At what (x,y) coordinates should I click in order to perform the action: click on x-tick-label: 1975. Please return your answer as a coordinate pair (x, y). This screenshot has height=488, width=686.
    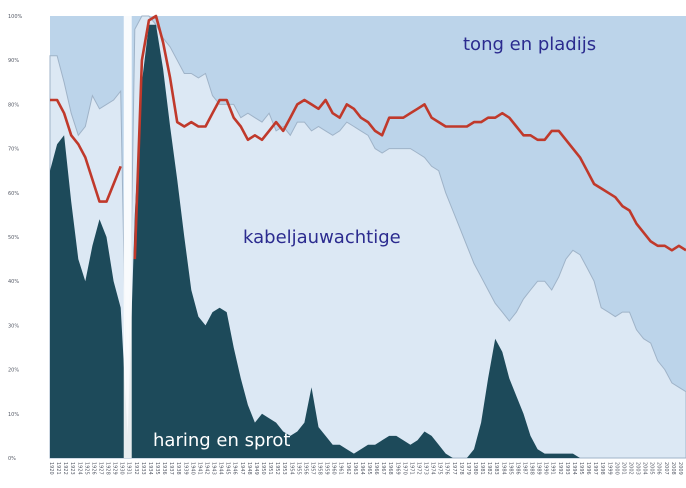
    Looking at the image, I should click on (440, 468).